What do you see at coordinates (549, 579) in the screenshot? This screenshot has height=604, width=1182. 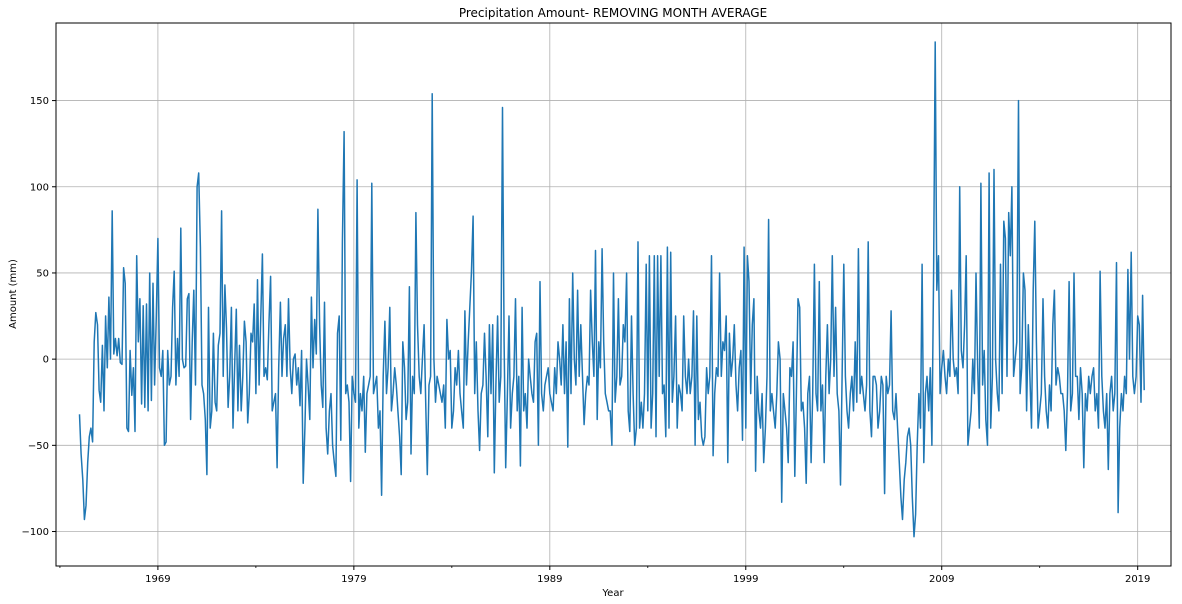 I see `x-tick-label: 1989` at bounding box center [549, 579].